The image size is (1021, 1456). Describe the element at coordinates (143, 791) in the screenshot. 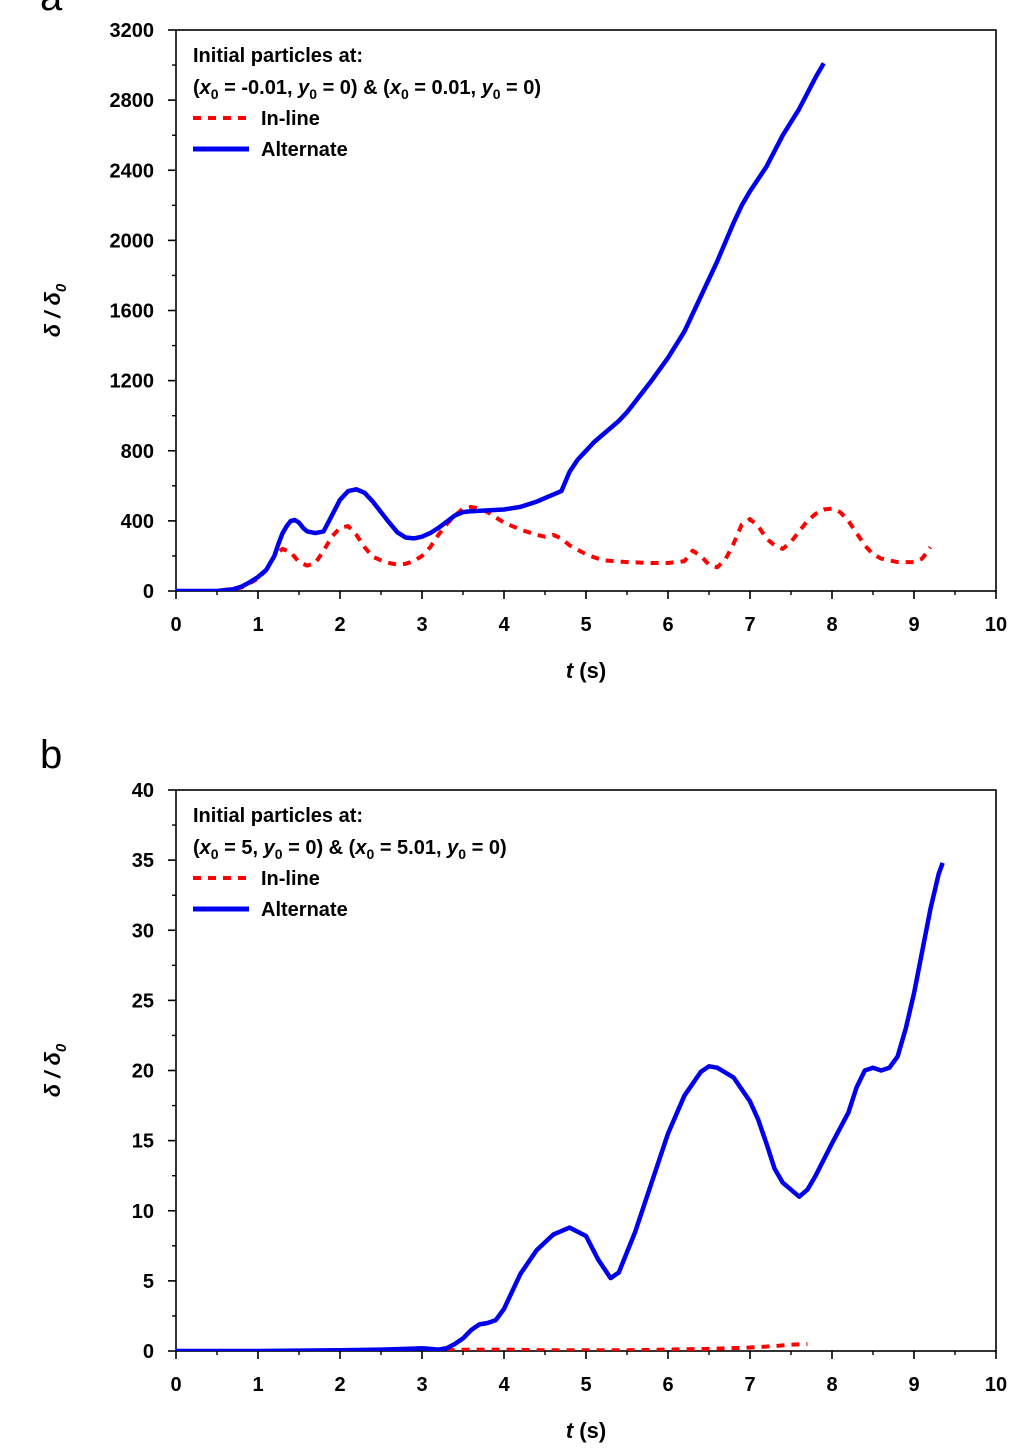

I see `y-tick-label: 40` at that location.